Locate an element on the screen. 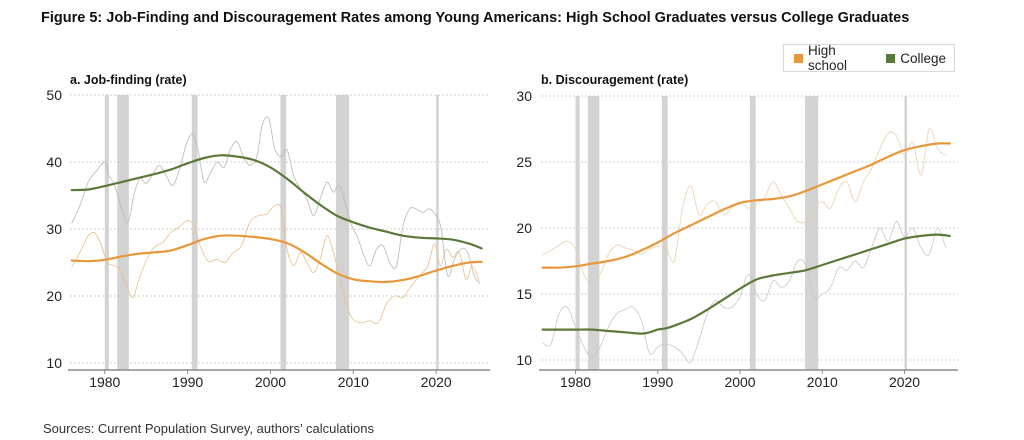  y-tick-label: 25 is located at coordinates (524, 162).